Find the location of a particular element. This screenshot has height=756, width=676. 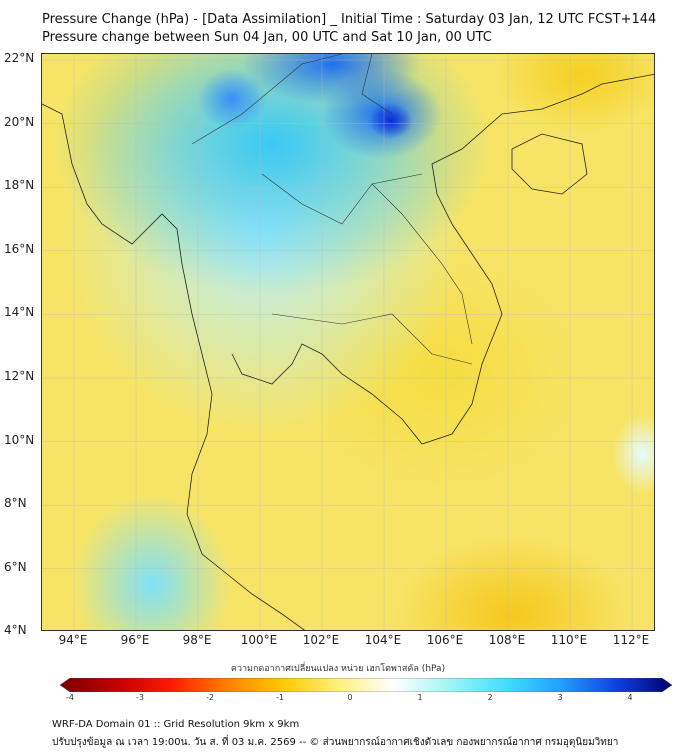

lon-label: 96°E is located at coordinates (135, 640).